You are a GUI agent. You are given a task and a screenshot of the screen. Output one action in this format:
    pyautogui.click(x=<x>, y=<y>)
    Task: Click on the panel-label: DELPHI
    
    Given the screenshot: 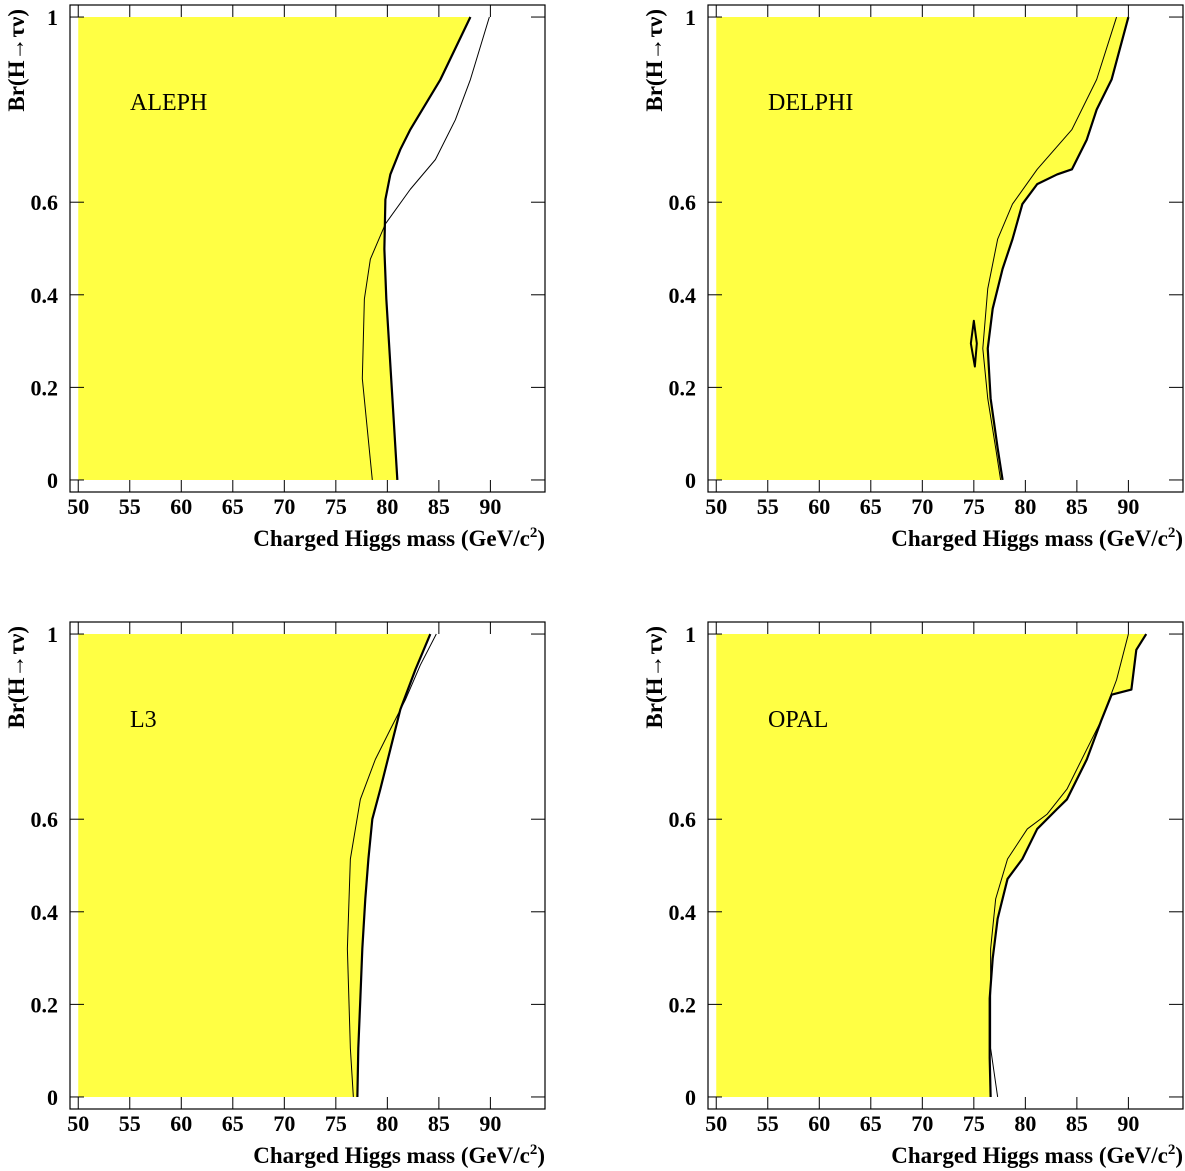 What is the action you would take?
    pyautogui.click(x=810, y=103)
    